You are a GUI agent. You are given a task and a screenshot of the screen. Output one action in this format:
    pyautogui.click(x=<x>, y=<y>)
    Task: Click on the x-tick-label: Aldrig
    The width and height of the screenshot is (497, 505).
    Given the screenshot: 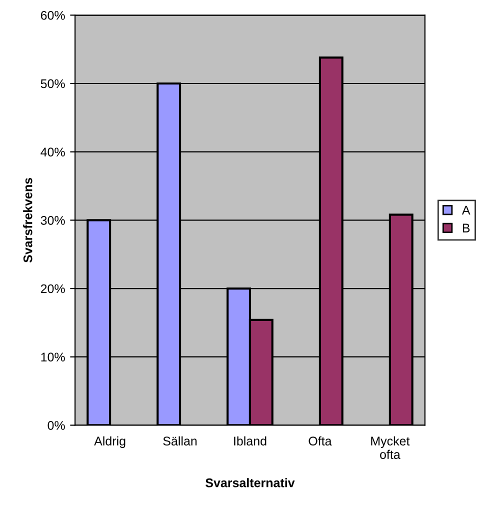 What is the action you would take?
    pyautogui.click(x=110, y=442)
    